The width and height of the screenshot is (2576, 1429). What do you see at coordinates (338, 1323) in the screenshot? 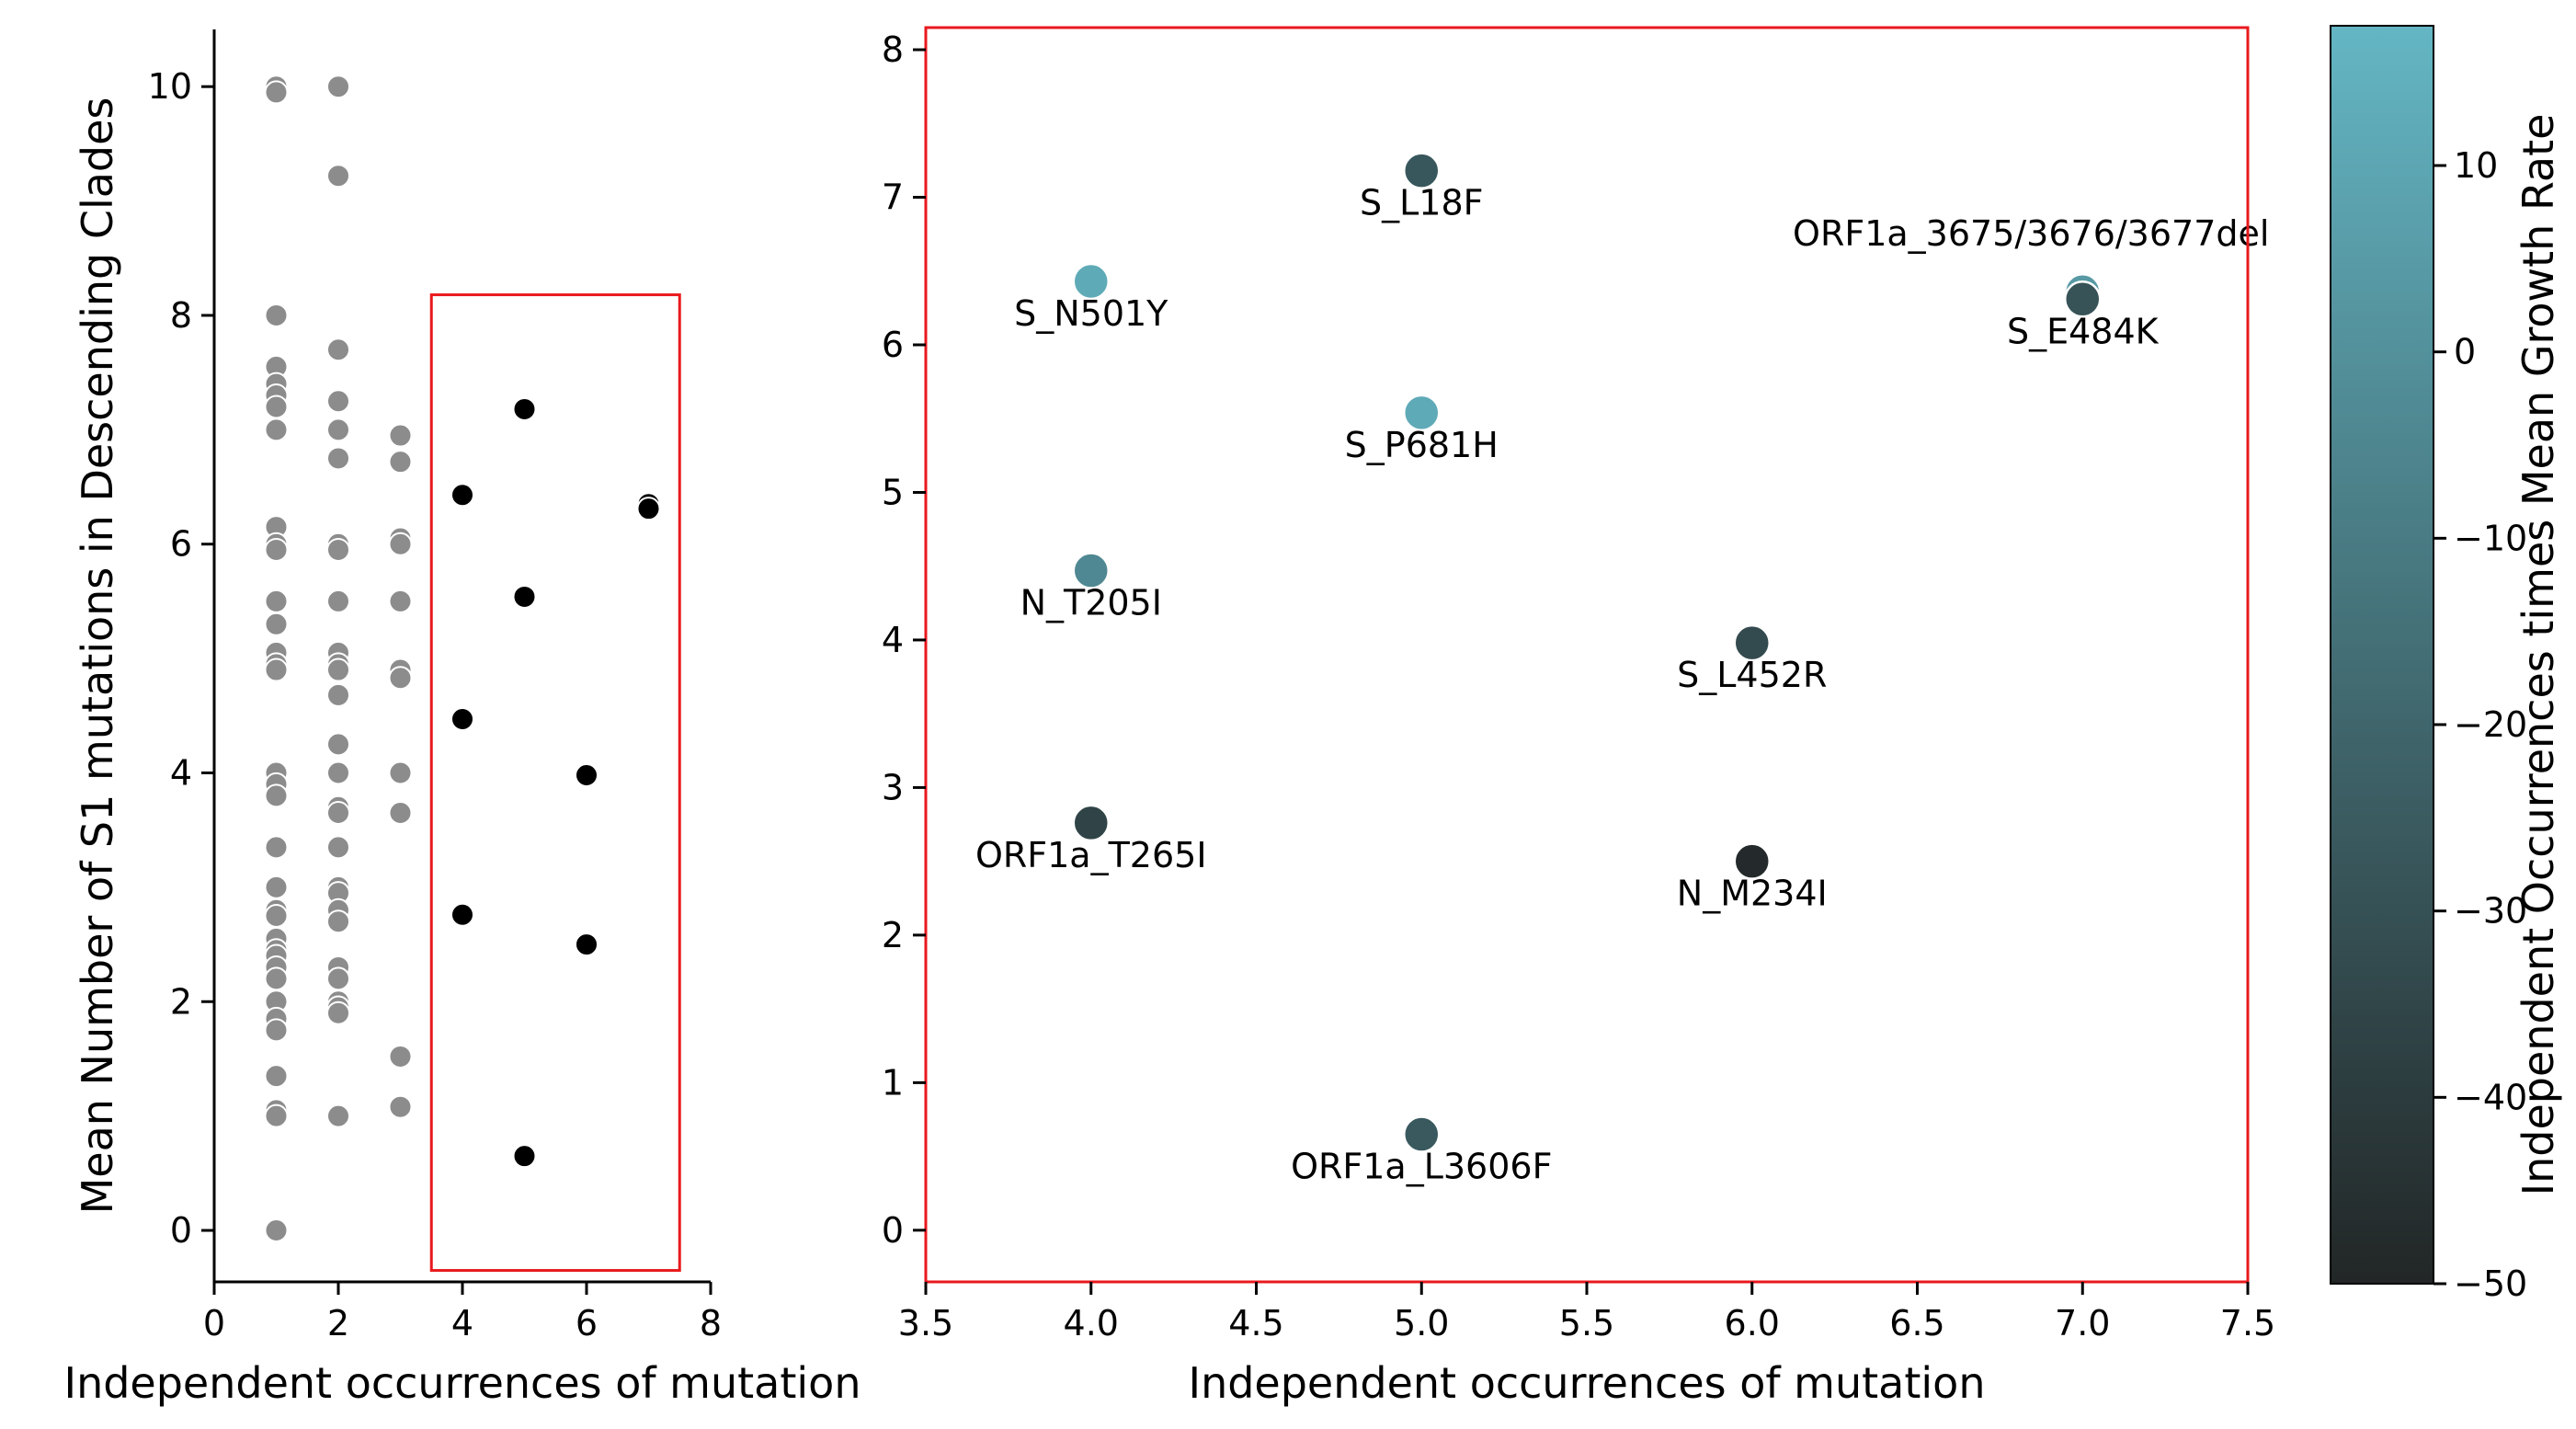
I see `overview-x-tick-label: 2` at bounding box center [338, 1323].